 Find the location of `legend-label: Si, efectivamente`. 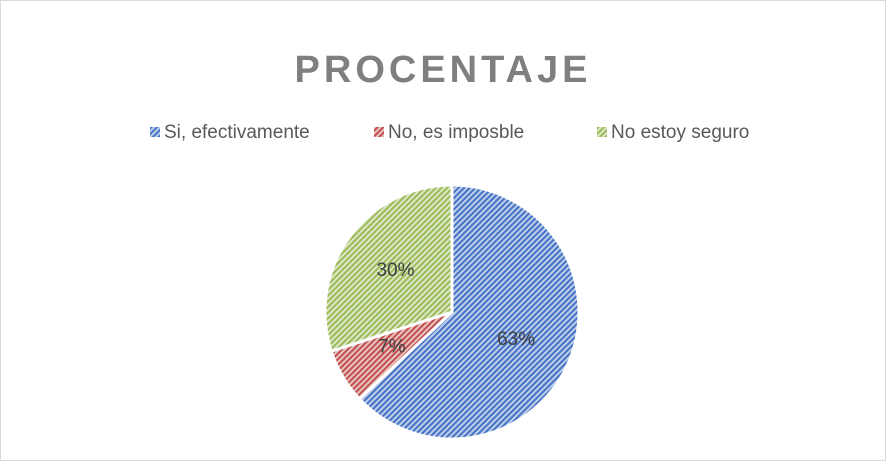

legend-label: Si, efectivamente is located at coordinates (237, 132).